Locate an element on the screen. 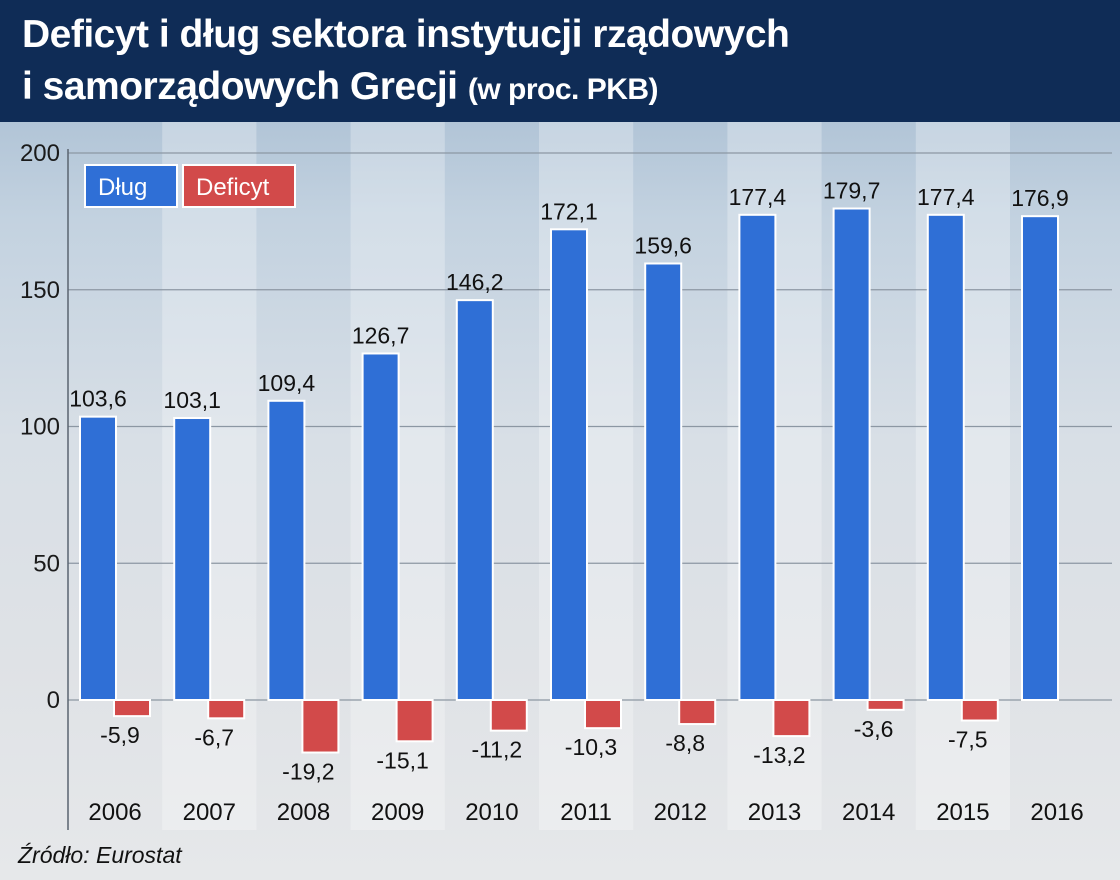 This screenshot has width=1120, height=880. legend: Dług Deficyt is located at coordinates (190, 186).